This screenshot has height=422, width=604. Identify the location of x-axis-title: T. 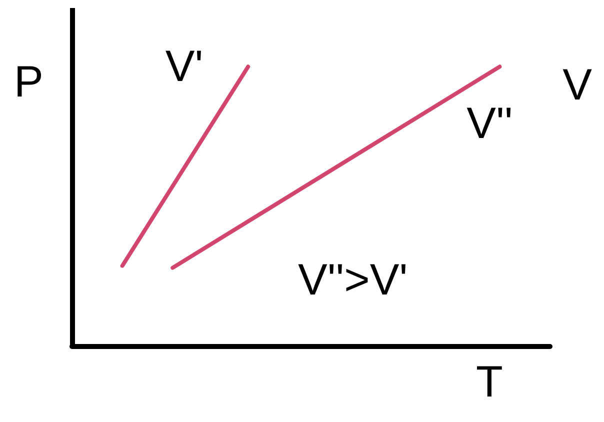
(489, 382).